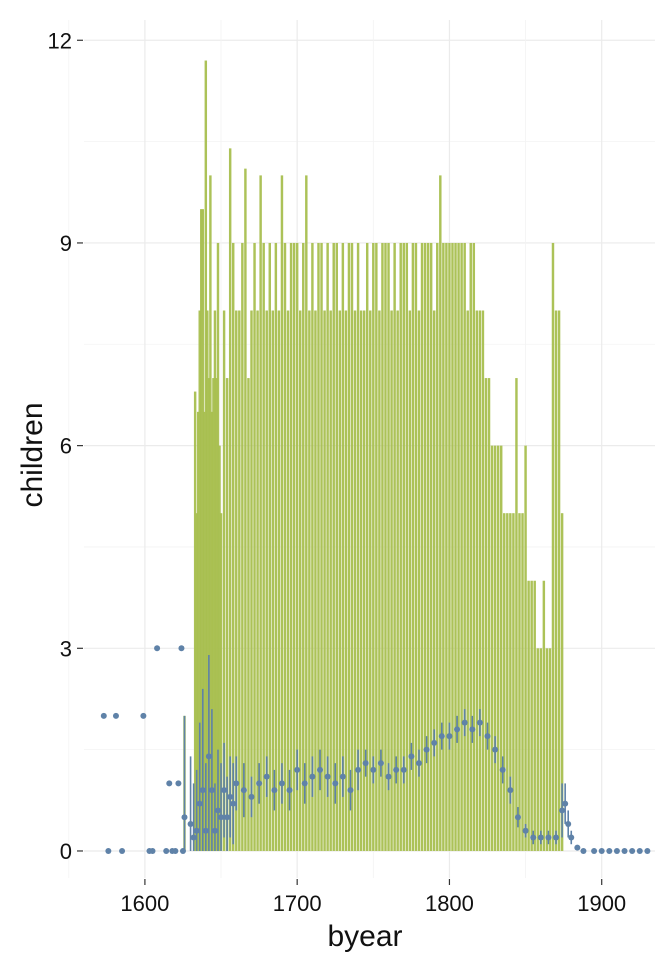  What do you see at coordinates (144, 903) in the screenshot?
I see `x-tick-label: 1600` at bounding box center [144, 903].